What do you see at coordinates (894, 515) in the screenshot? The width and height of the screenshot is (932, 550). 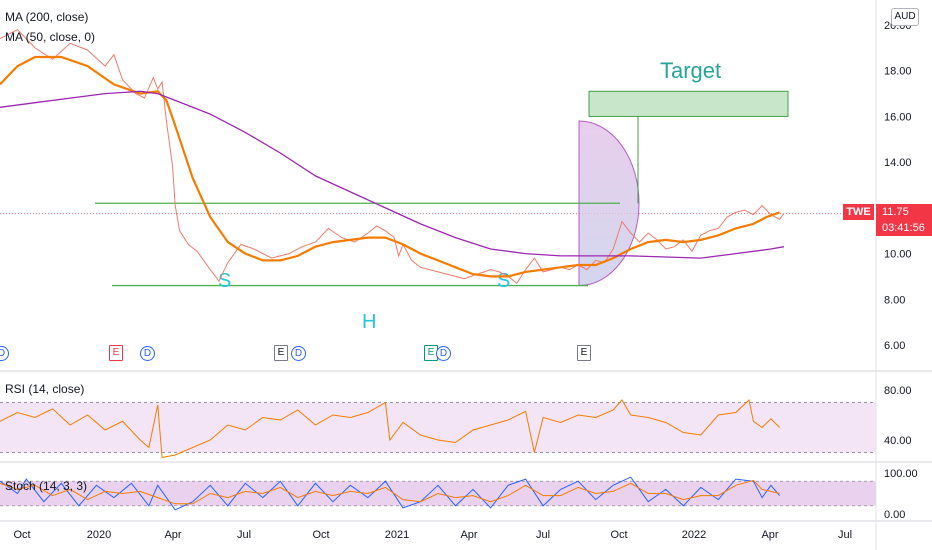 I see `stoch-tick-label: 0.00` at bounding box center [894, 515].